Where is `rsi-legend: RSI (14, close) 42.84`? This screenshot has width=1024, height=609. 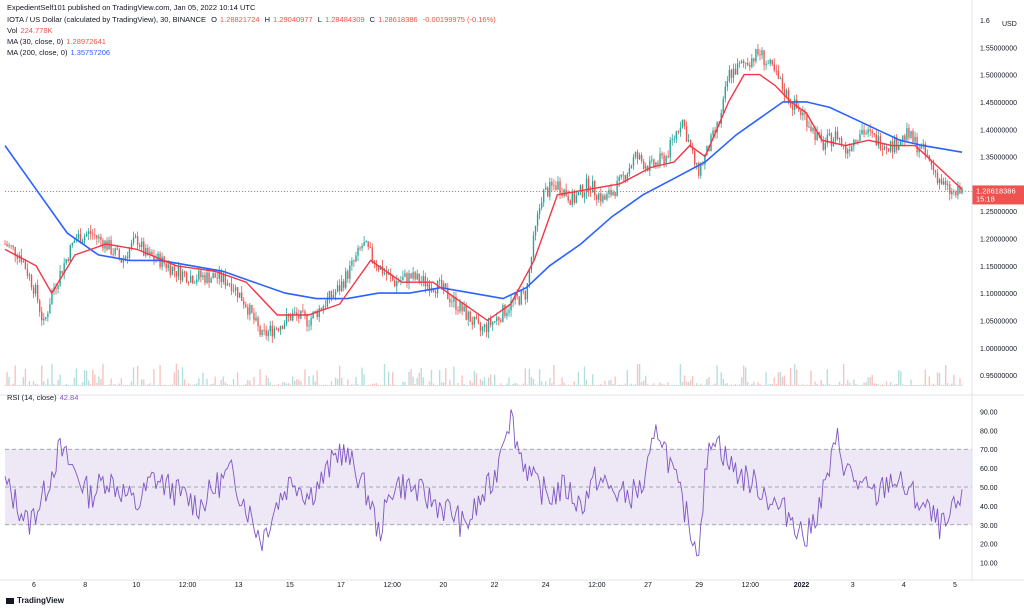
rsi-legend: RSI (14, close) 42.84 is located at coordinates (43, 397).